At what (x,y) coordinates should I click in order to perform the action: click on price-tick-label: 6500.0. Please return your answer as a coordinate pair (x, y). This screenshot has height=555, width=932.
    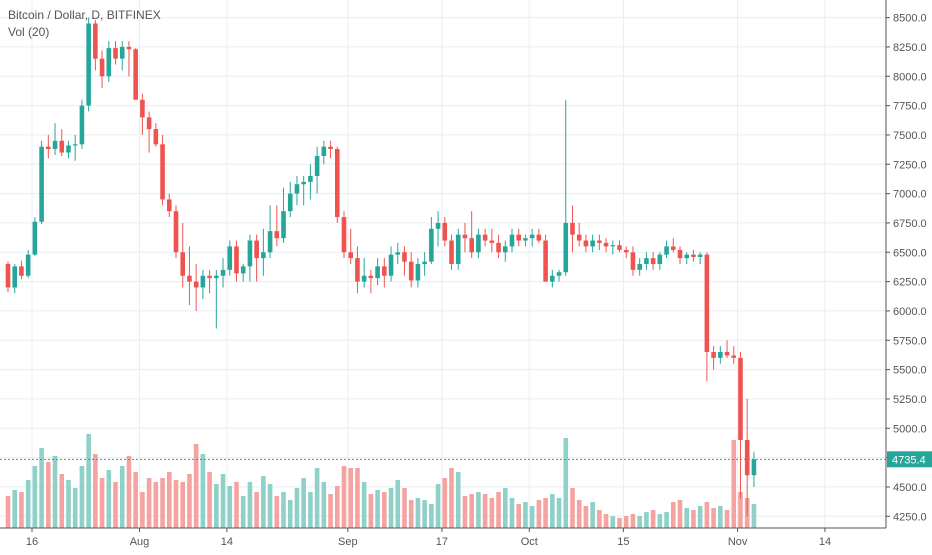
    Looking at the image, I should click on (910, 253).